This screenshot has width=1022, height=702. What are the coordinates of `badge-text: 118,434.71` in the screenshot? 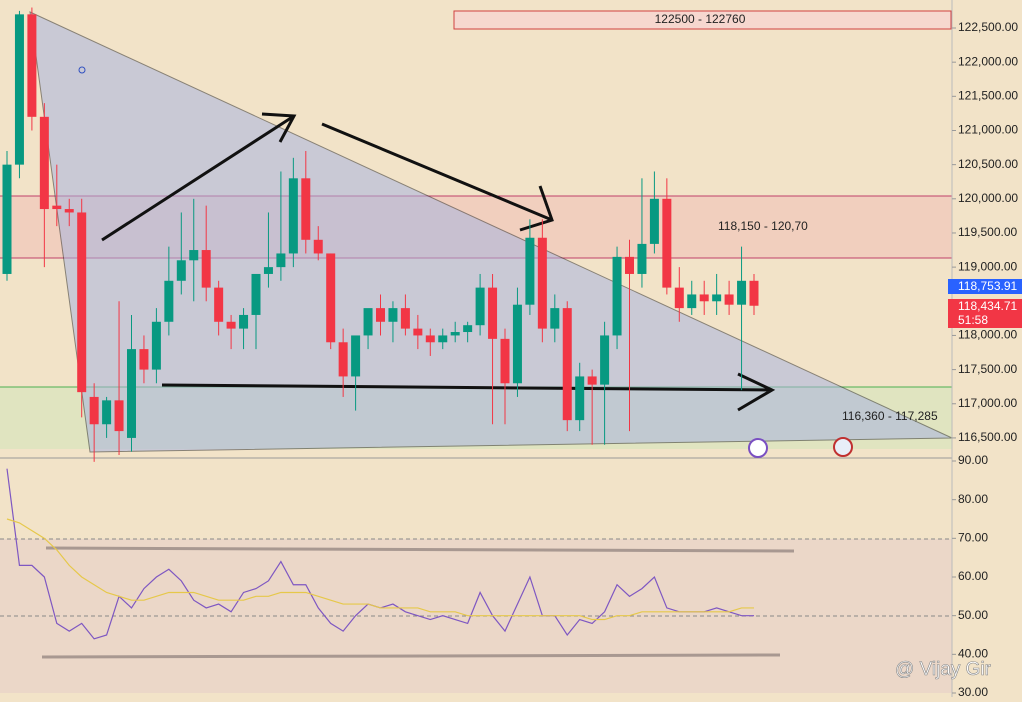 It's located at (987, 306).